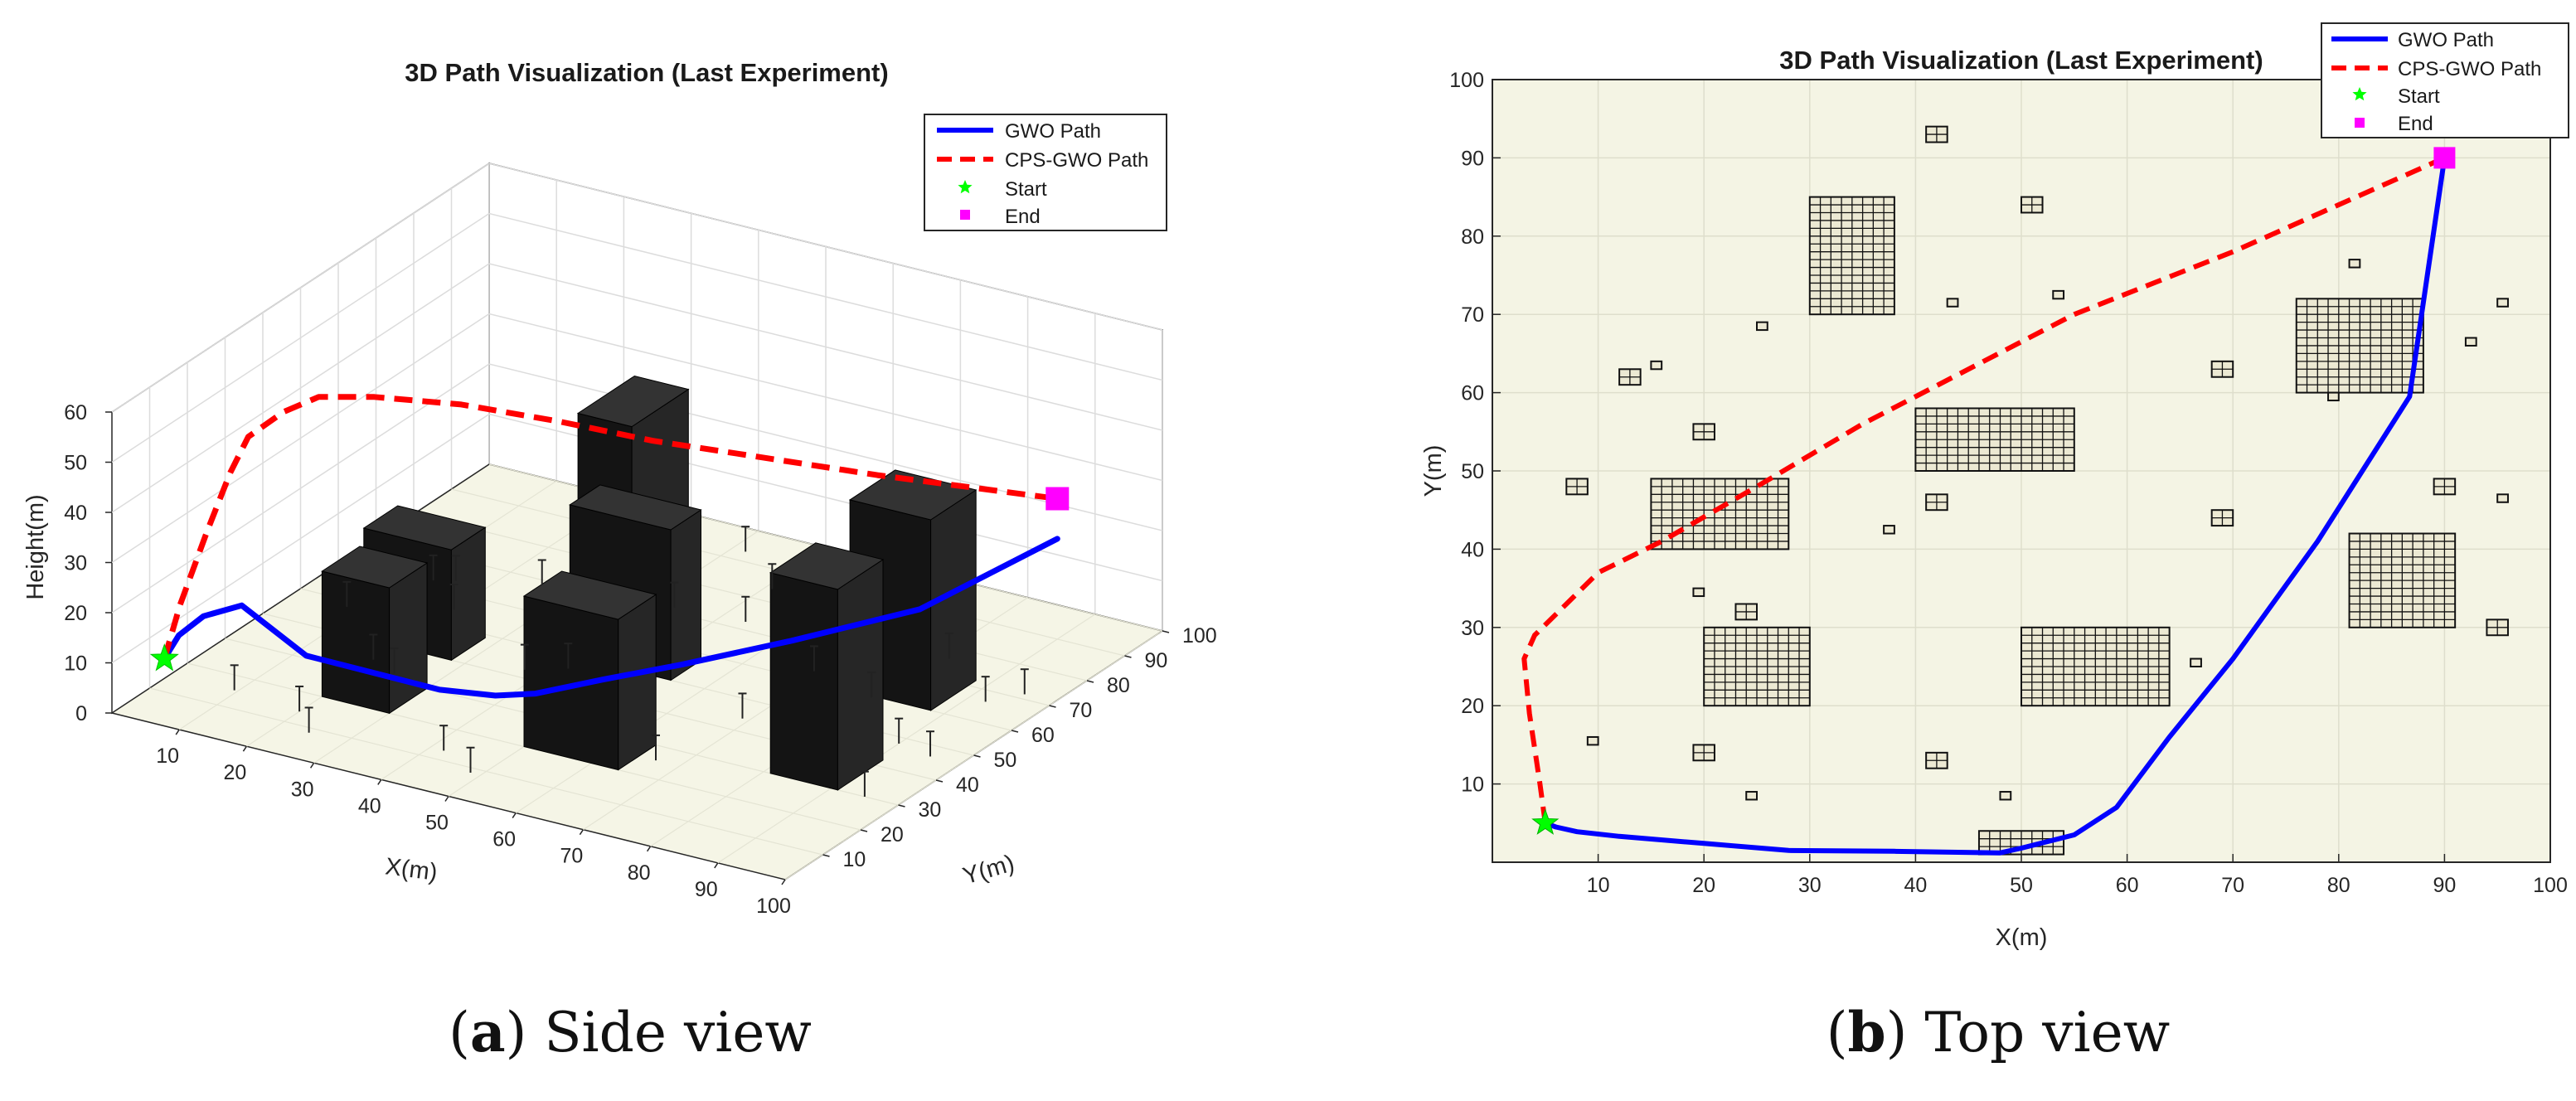 The height and width of the screenshot is (1101, 2576). I want to click on x-tick-label-b: 40, so click(1915, 886).